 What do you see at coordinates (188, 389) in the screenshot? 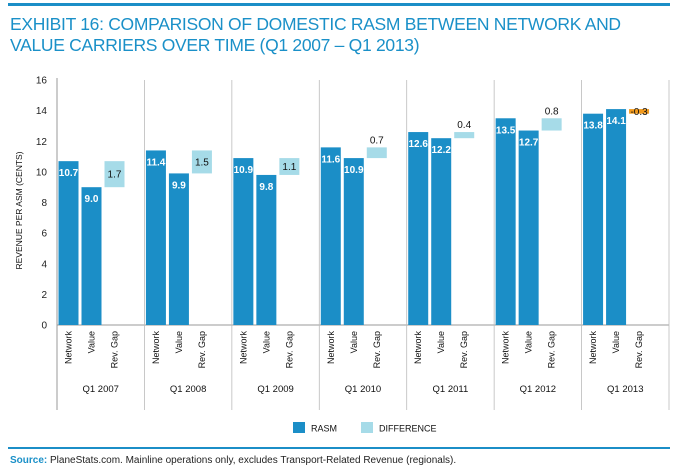
I see `group-label: Q1 2008` at bounding box center [188, 389].